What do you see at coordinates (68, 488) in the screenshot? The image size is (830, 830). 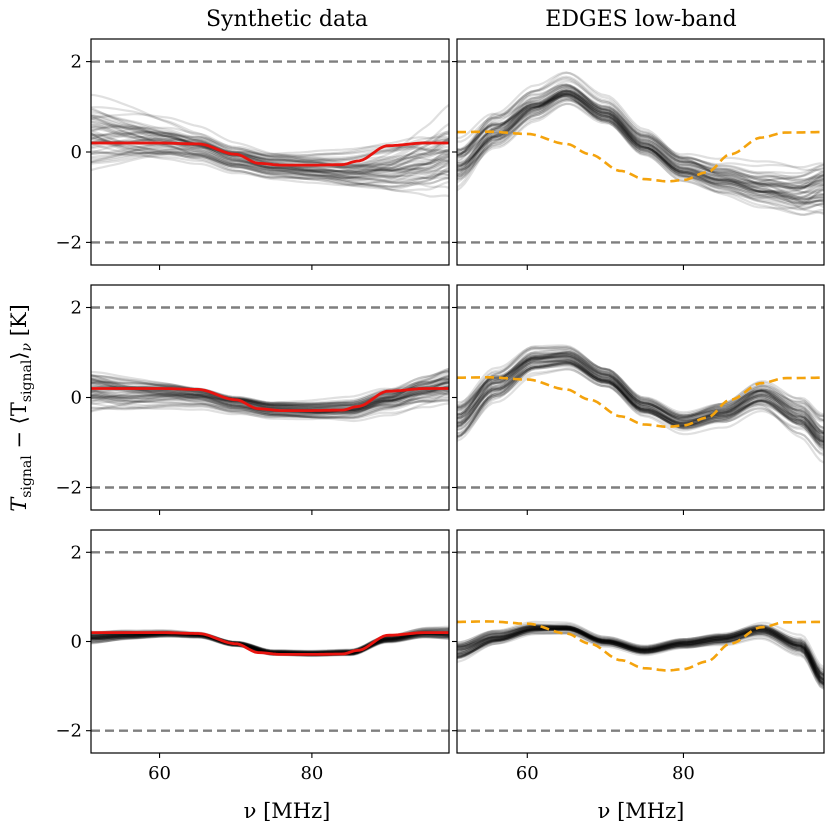 I see `y-tick-label: −2` at bounding box center [68, 488].